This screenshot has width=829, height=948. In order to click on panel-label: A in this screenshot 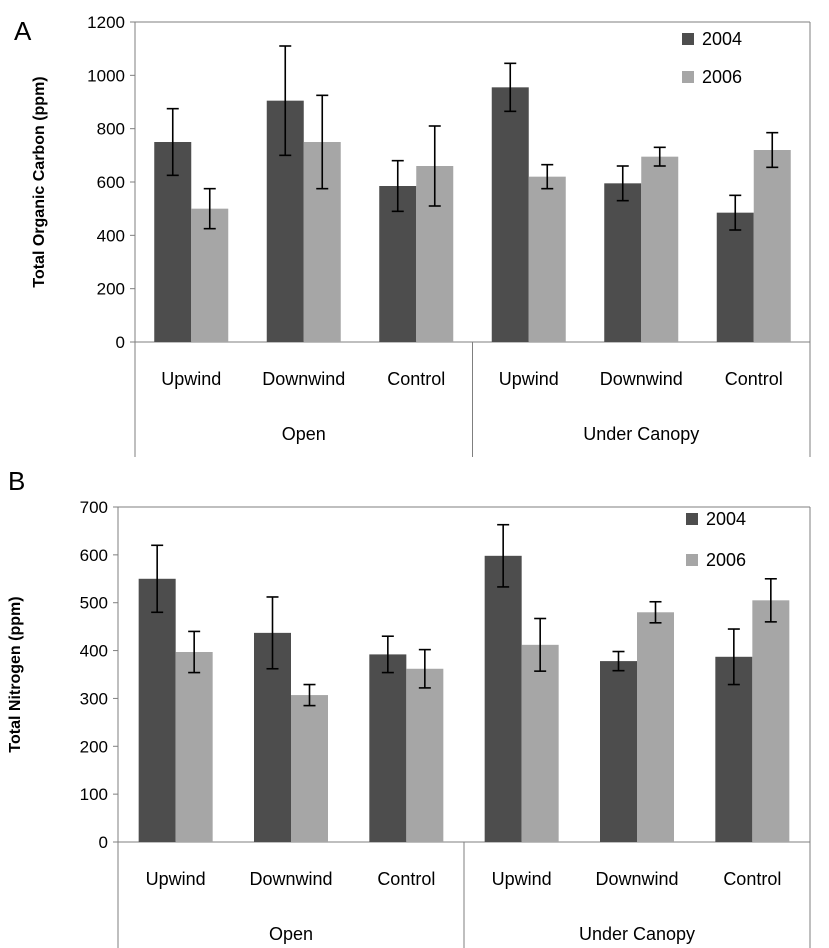, I will do `click(23, 31)`.